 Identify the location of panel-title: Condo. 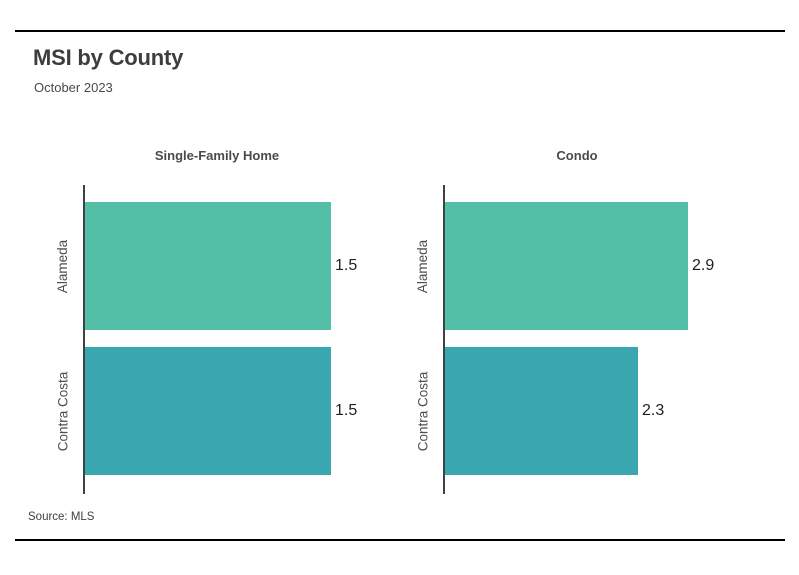
(577, 155).